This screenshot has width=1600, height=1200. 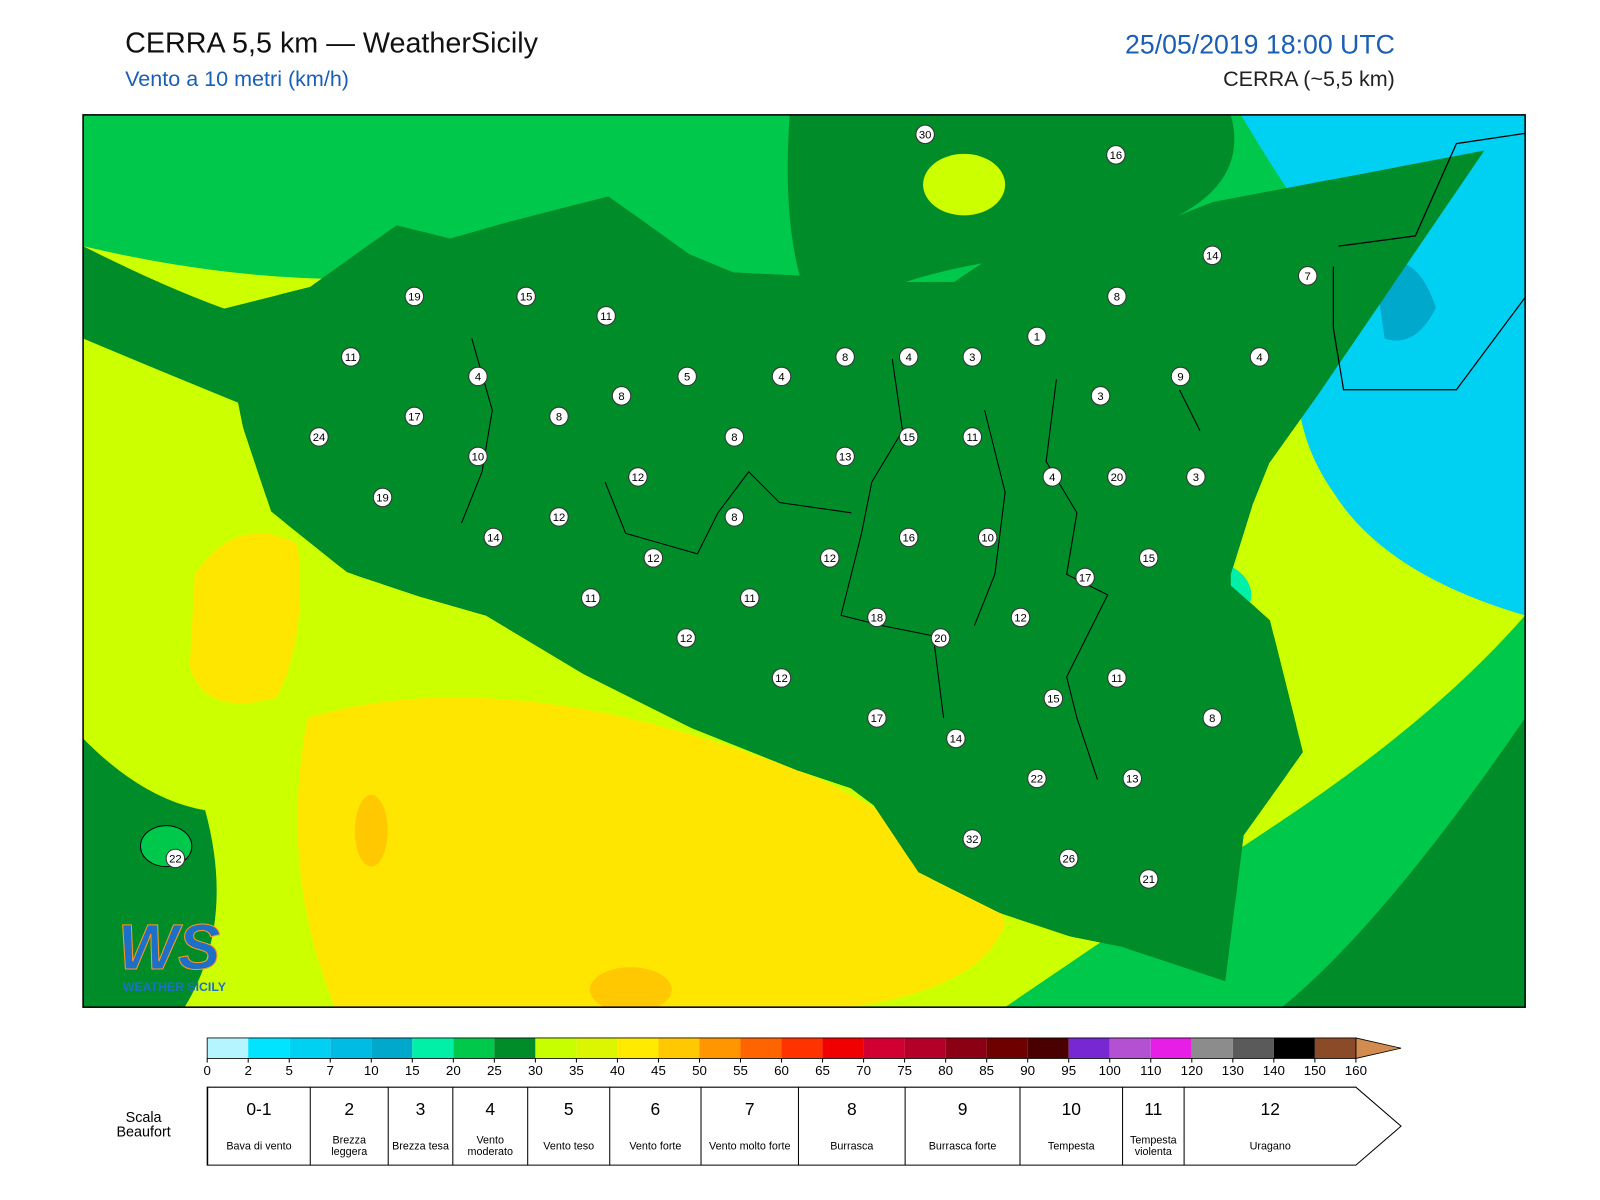 I want to click on colorbar-tick-label: 120, so click(x=1192, y=1070).